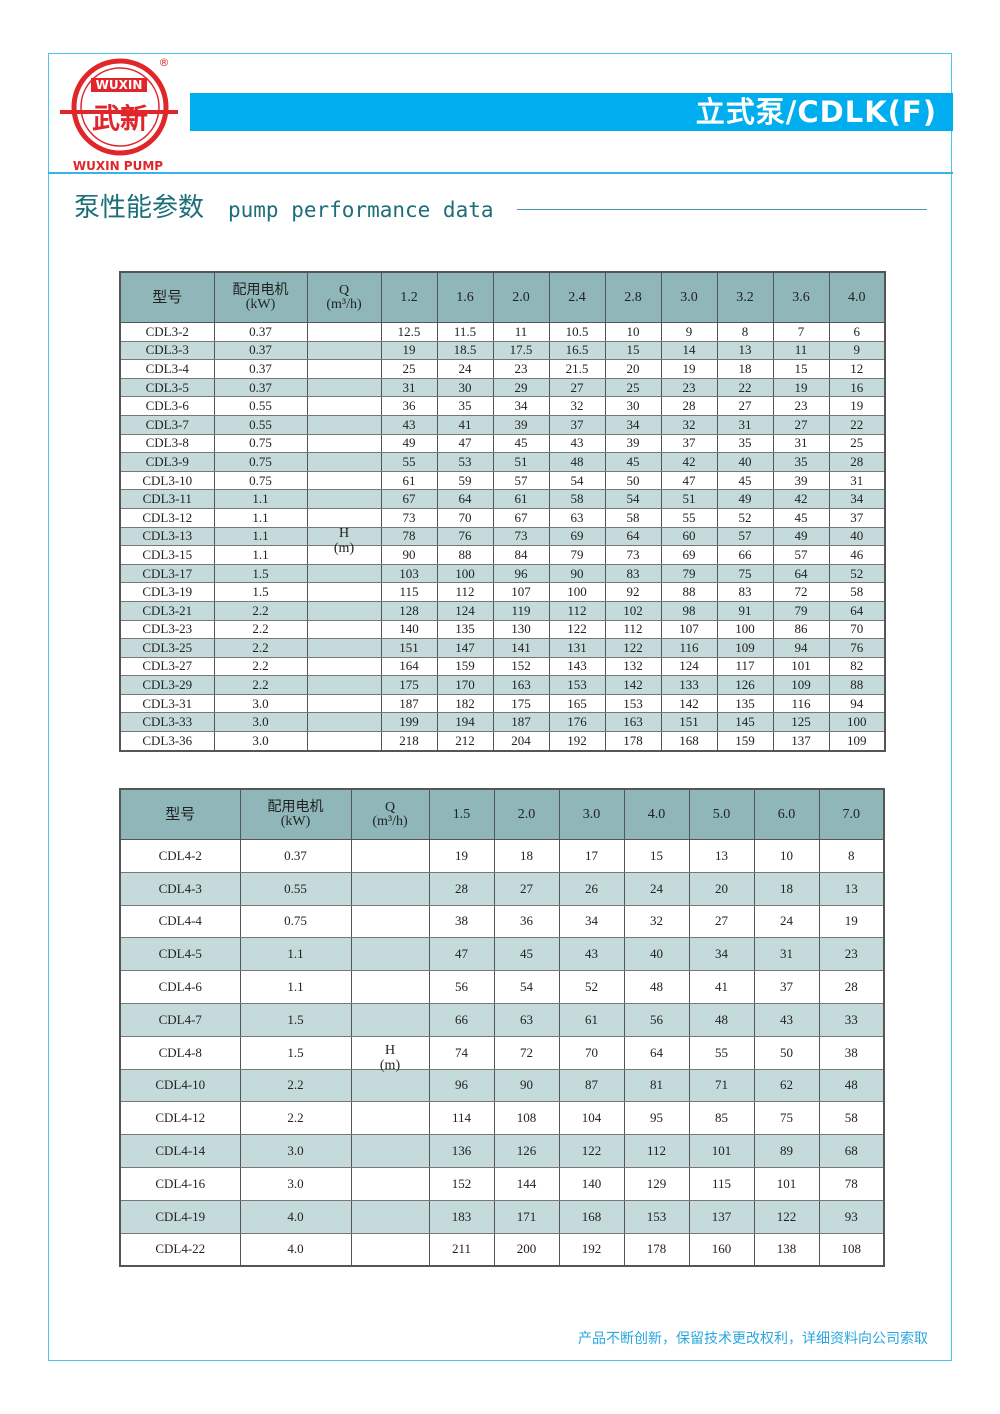 The height and width of the screenshot is (1414, 1000). I want to click on footer-note: 产品不断创新，保留技术更改权利，详细资料向公司索取, so click(753, 1339).